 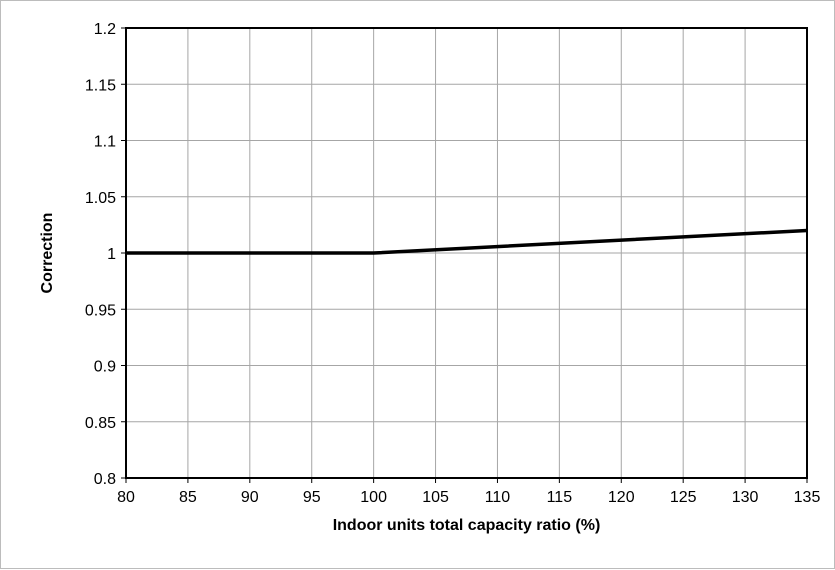 I want to click on y-axis-ticks: 0.8 0.85 0.9 0.95 1 1.05 1.1 1.15 1.2, so click(x=105, y=254).